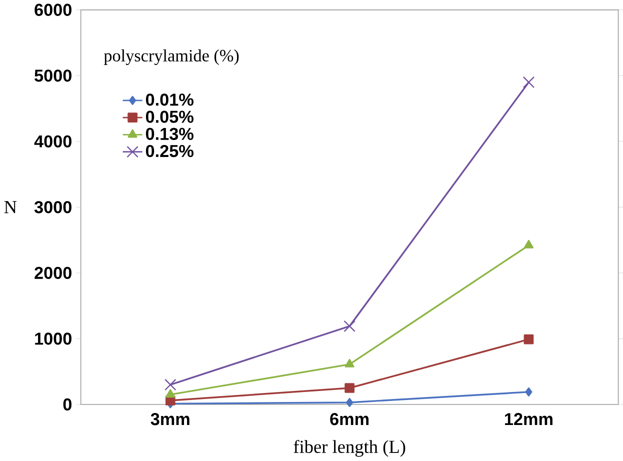  What do you see at coordinates (349, 419) in the screenshot?
I see `x-tick-label: 6mm` at bounding box center [349, 419].